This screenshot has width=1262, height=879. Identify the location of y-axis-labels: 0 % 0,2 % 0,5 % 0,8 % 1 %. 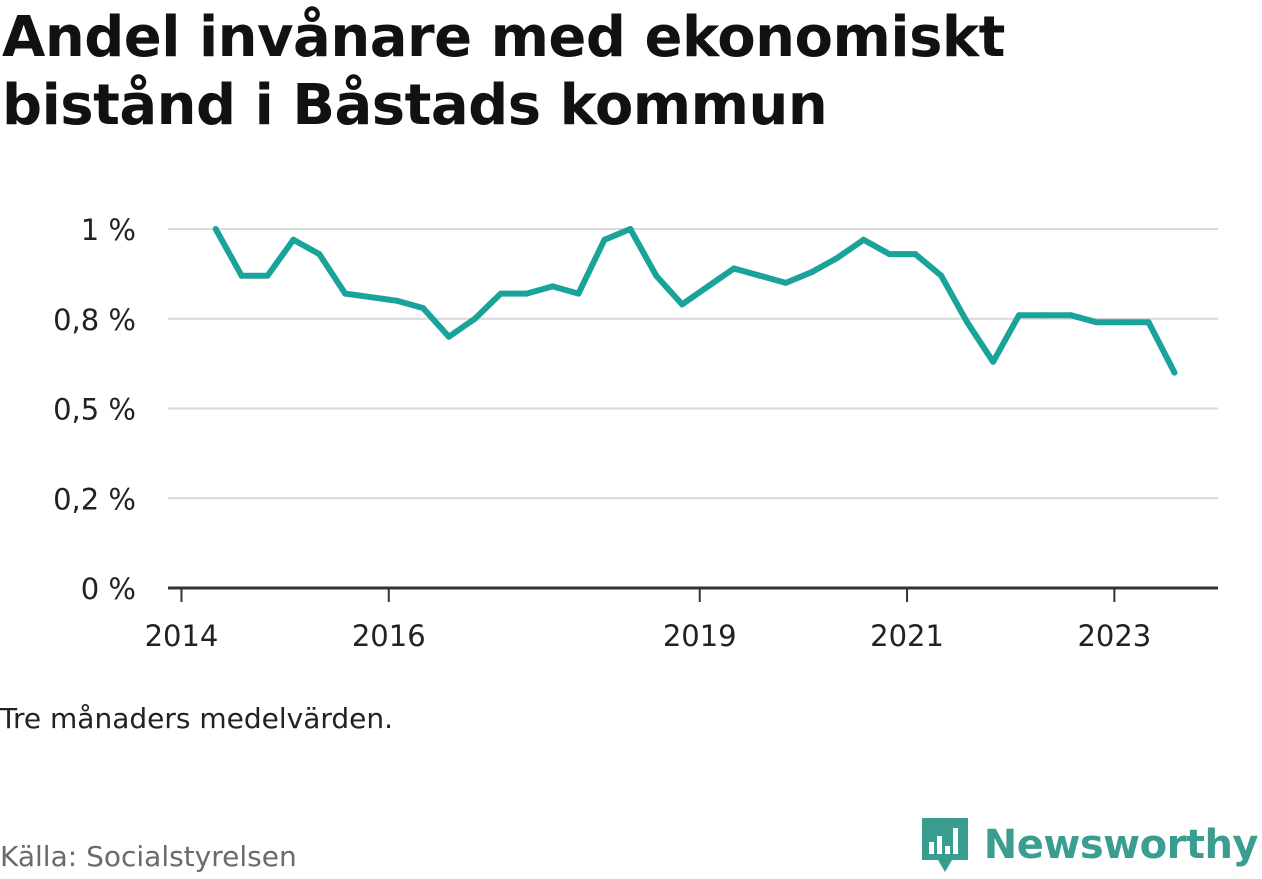
(94, 409).